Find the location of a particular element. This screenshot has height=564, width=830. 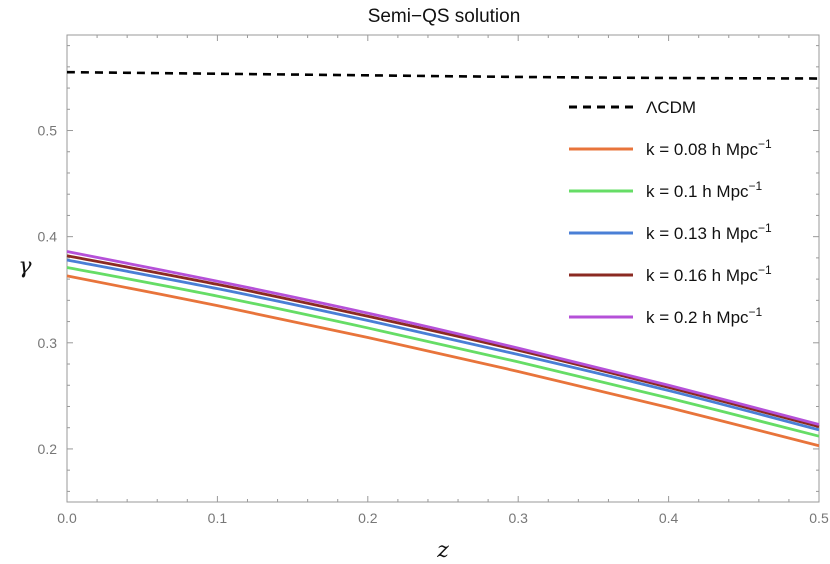

legend-label-5: k = 0.2 h Mpc−1 is located at coordinates (704, 316).